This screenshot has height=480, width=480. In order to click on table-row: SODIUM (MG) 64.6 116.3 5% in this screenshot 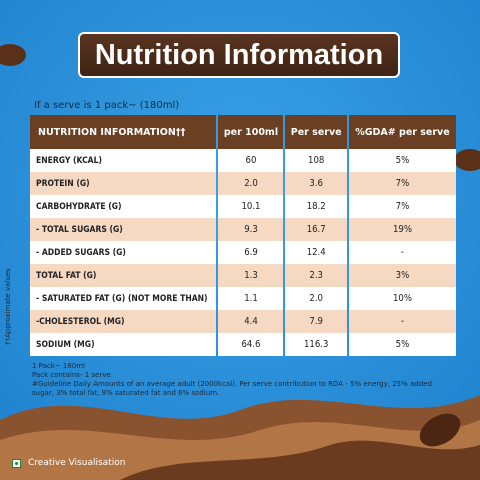, I will do `click(243, 344)`.